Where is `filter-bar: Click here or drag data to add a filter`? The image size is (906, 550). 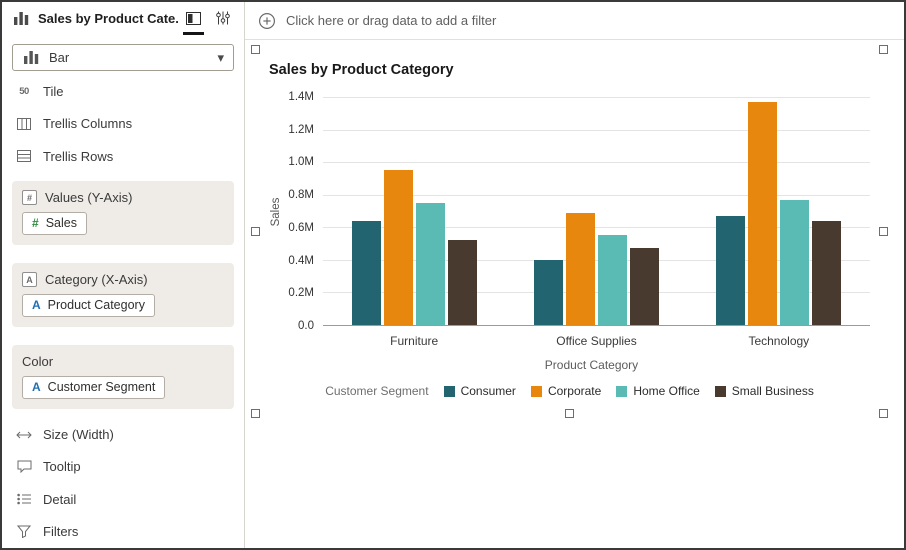 filter-bar: Click here or drag data to add a filter is located at coordinates (574, 21).